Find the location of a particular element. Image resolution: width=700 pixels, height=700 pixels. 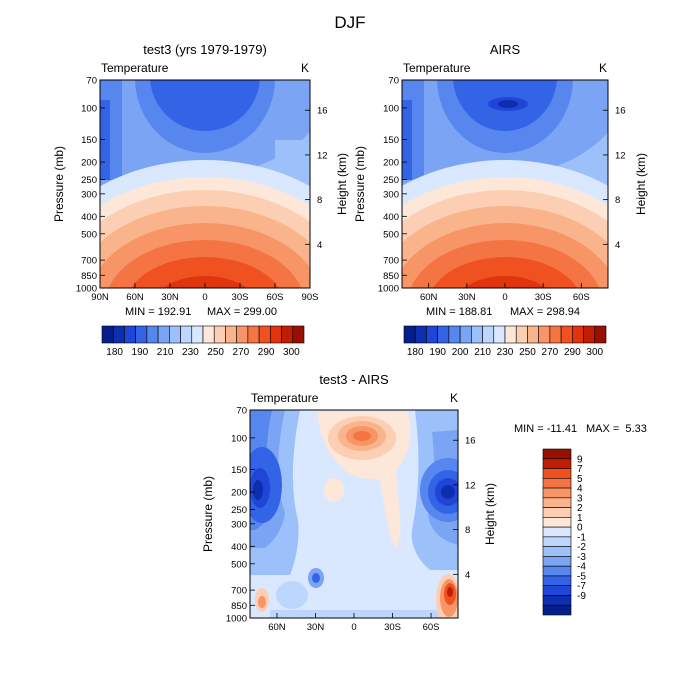

height-tick-label: 16 is located at coordinates (470, 441).